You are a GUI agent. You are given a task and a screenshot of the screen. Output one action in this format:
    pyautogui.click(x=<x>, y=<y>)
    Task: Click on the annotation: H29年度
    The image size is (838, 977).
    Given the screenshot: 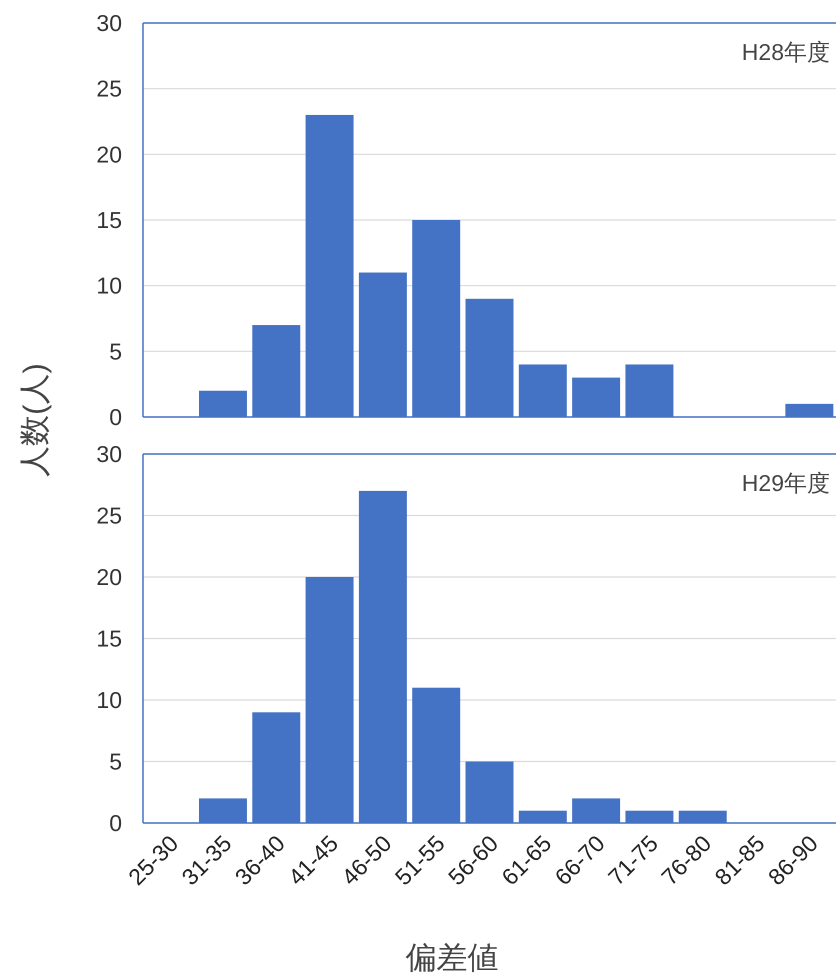 What is the action you would take?
    pyautogui.click(x=786, y=483)
    